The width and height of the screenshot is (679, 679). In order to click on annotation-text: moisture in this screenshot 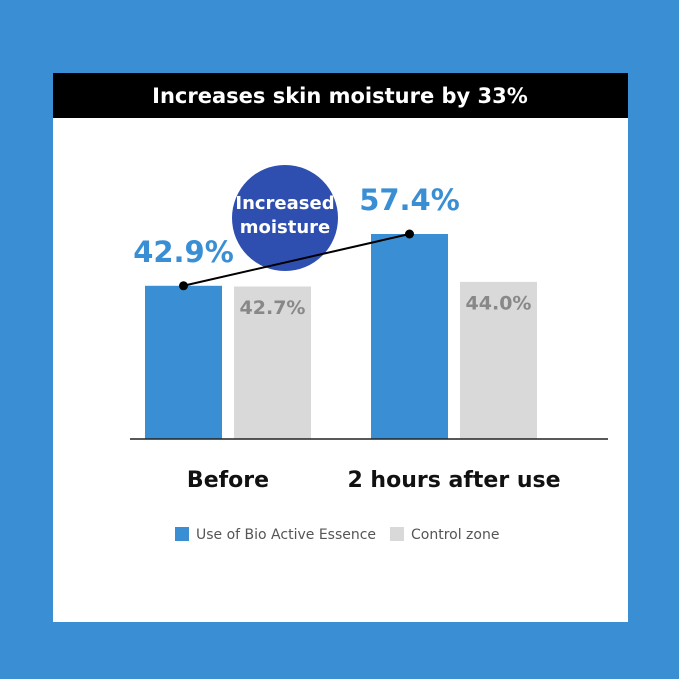, I will do `click(285, 227)`.